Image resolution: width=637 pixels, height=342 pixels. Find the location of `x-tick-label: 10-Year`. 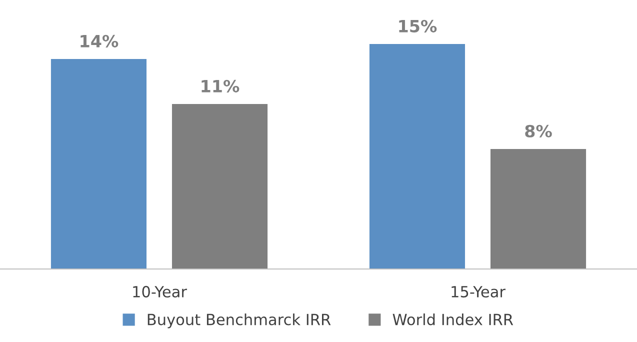

x-tick-label: 10-Year is located at coordinates (160, 292).